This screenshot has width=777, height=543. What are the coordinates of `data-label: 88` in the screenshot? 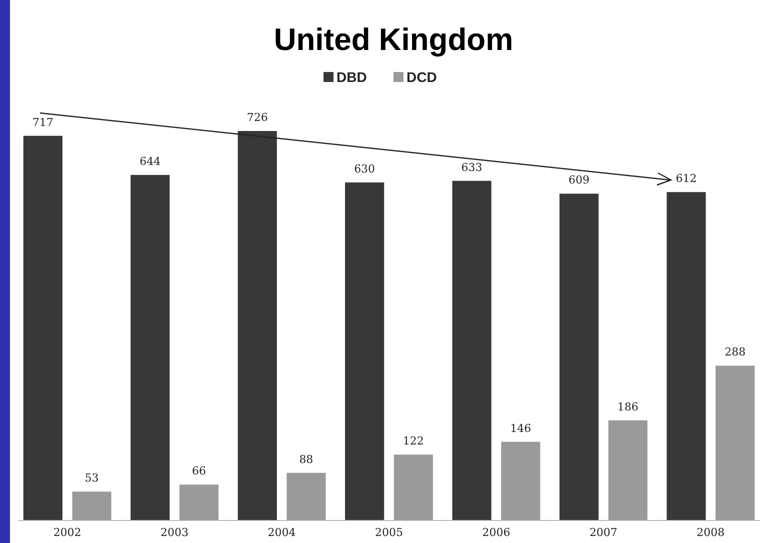 It's located at (306, 459).